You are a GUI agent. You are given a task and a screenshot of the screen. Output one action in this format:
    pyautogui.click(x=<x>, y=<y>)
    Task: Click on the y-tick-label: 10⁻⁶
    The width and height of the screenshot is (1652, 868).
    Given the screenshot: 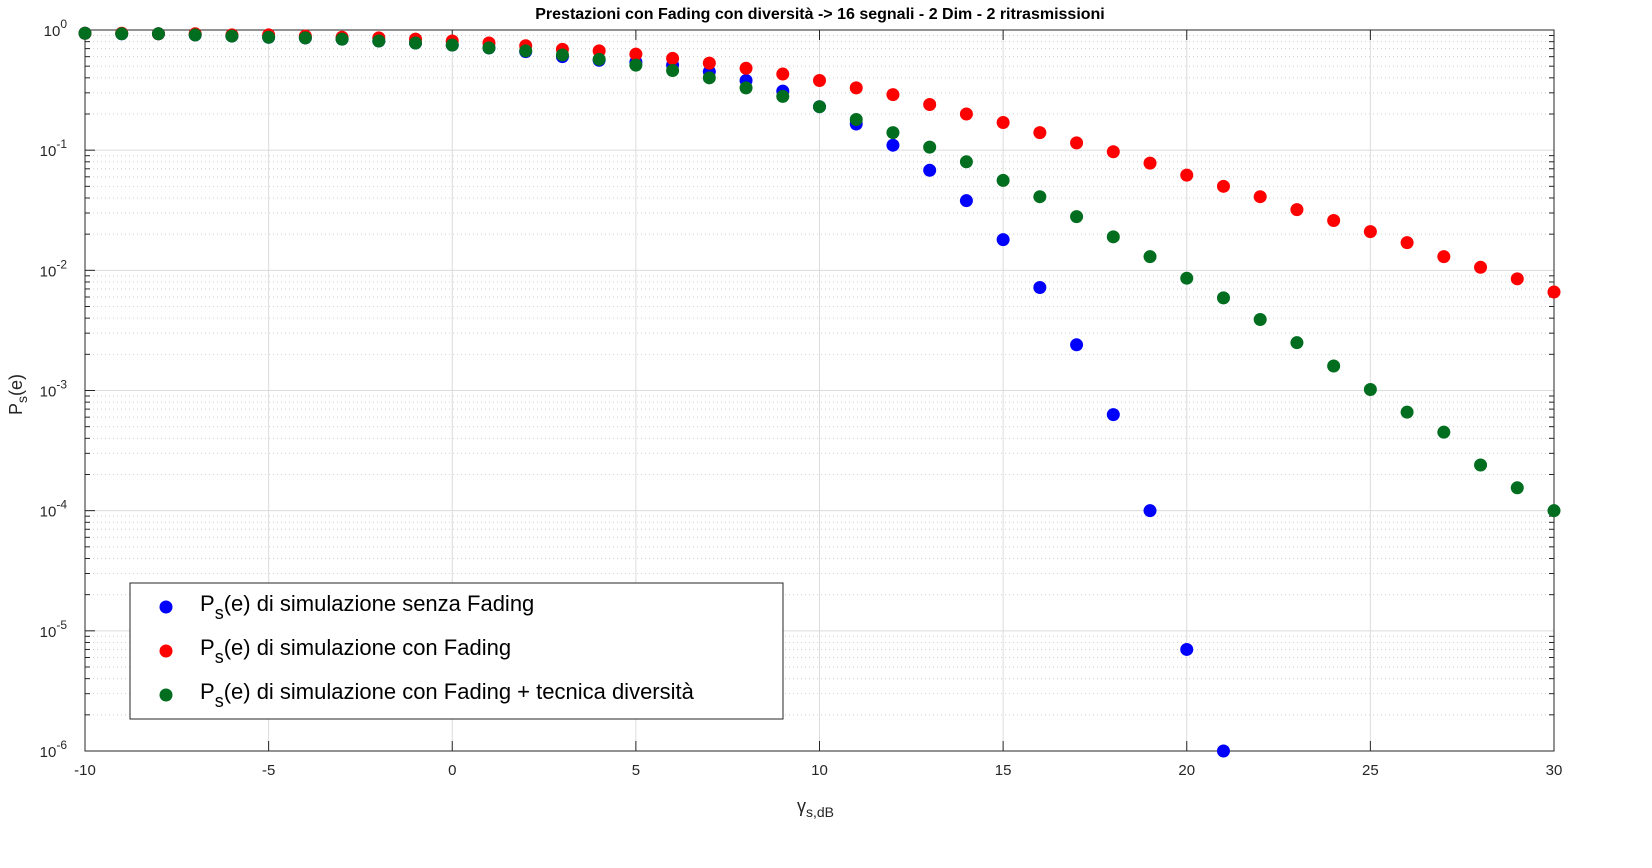 What is the action you would take?
    pyautogui.click(x=54, y=749)
    